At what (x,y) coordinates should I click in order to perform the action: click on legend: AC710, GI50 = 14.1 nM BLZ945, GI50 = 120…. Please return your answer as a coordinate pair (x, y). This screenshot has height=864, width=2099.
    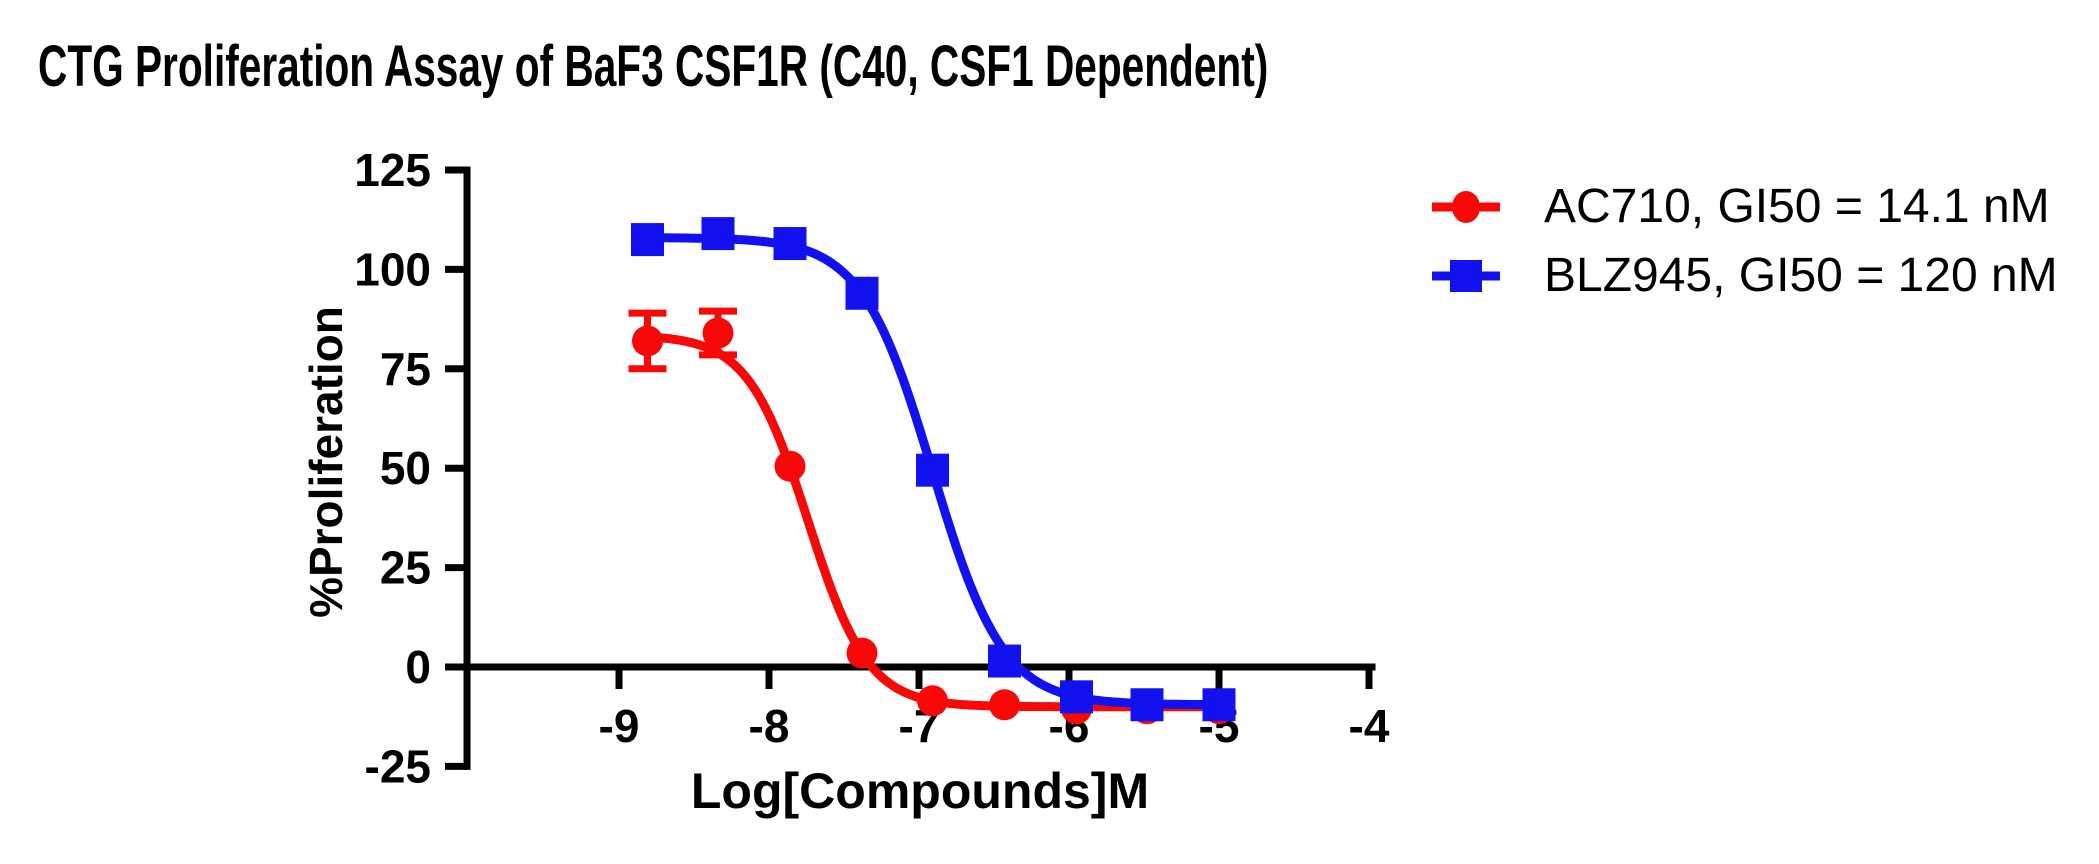
    Looking at the image, I should click on (1744, 241).